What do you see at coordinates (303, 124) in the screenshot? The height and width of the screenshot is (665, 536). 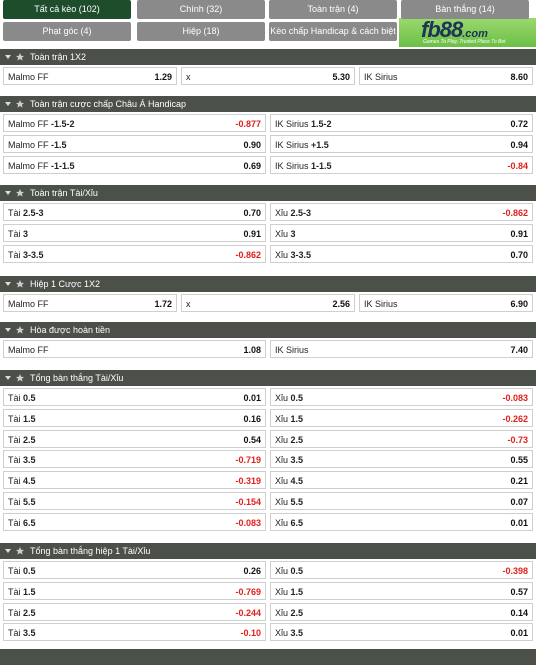 I see `selection-label: IK Sirius 1.5-2` at bounding box center [303, 124].